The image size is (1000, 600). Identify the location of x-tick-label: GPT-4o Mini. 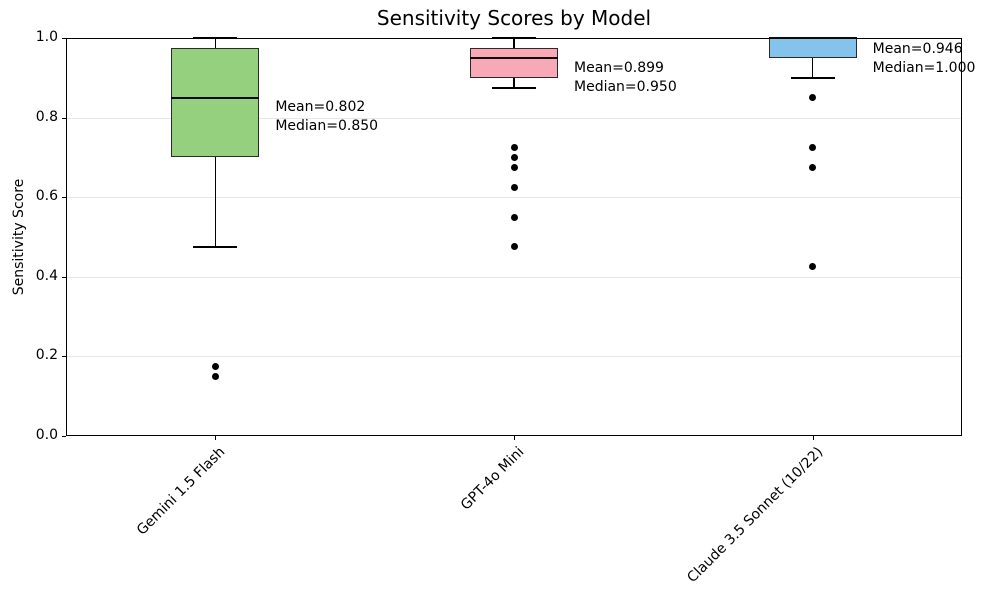
(492, 479).